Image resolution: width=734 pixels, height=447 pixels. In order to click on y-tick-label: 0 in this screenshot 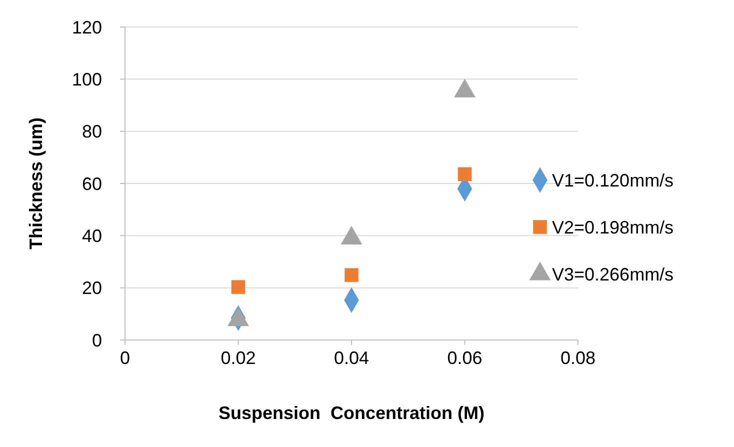, I will do `click(97, 340)`.